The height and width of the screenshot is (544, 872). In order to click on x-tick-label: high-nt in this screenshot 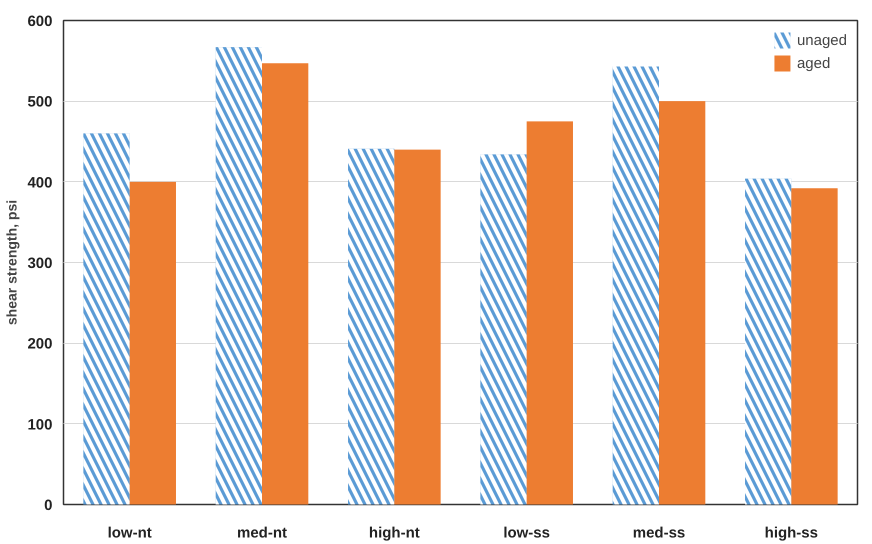, I will do `click(394, 533)`.